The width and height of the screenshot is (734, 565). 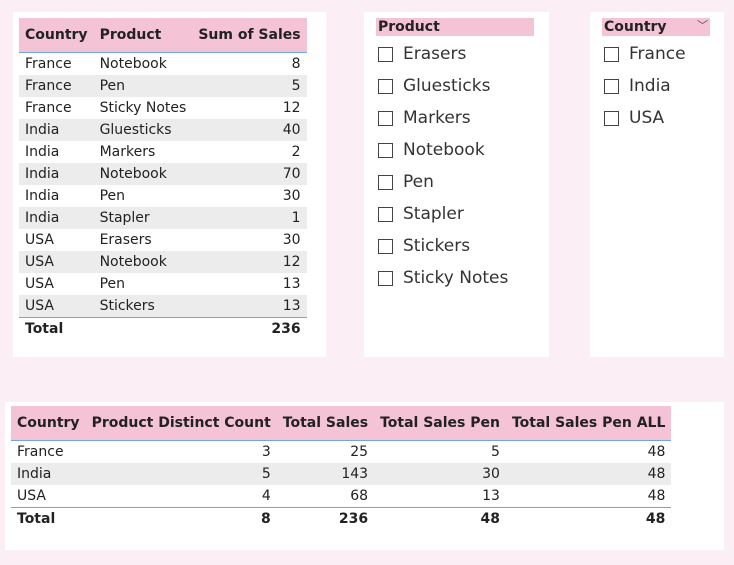 What do you see at coordinates (163, 196) in the screenshot?
I see `table-row: India Pen 30` at bounding box center [163, 196].